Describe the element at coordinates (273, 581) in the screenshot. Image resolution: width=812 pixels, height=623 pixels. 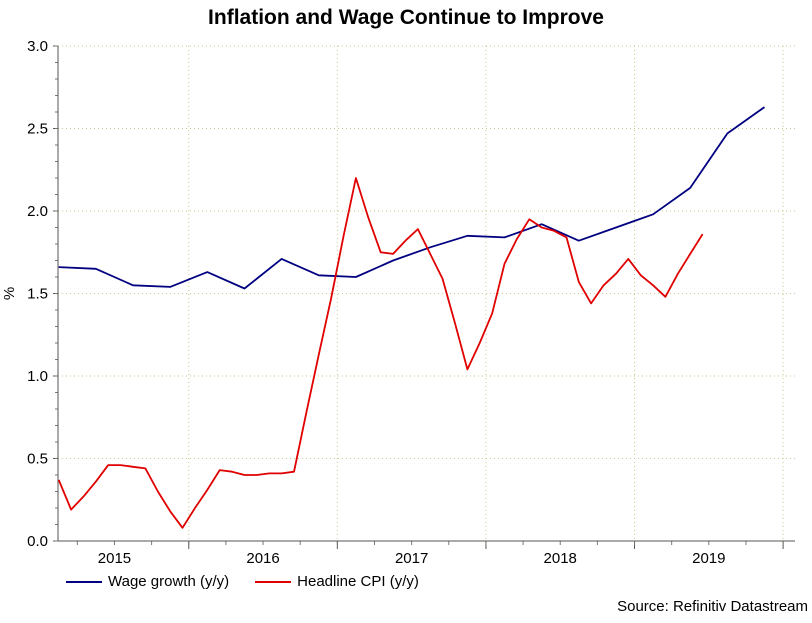
I see `legend-swatch-headline-cpi` at that location.